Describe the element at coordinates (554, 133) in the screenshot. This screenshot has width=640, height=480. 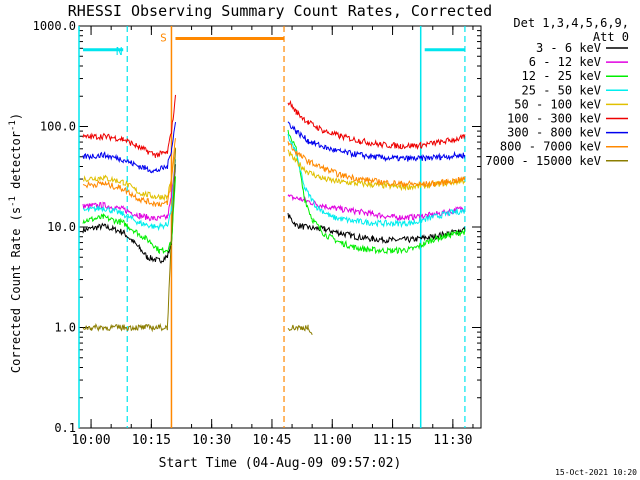
I see `legend-label: 300 - 800 keV` at that location.